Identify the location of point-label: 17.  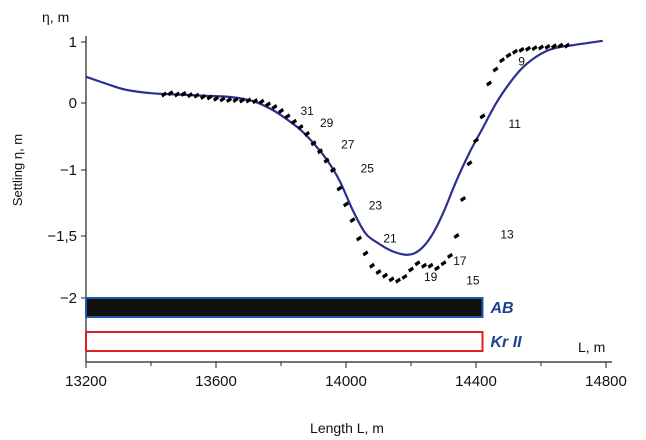
(460, 261).